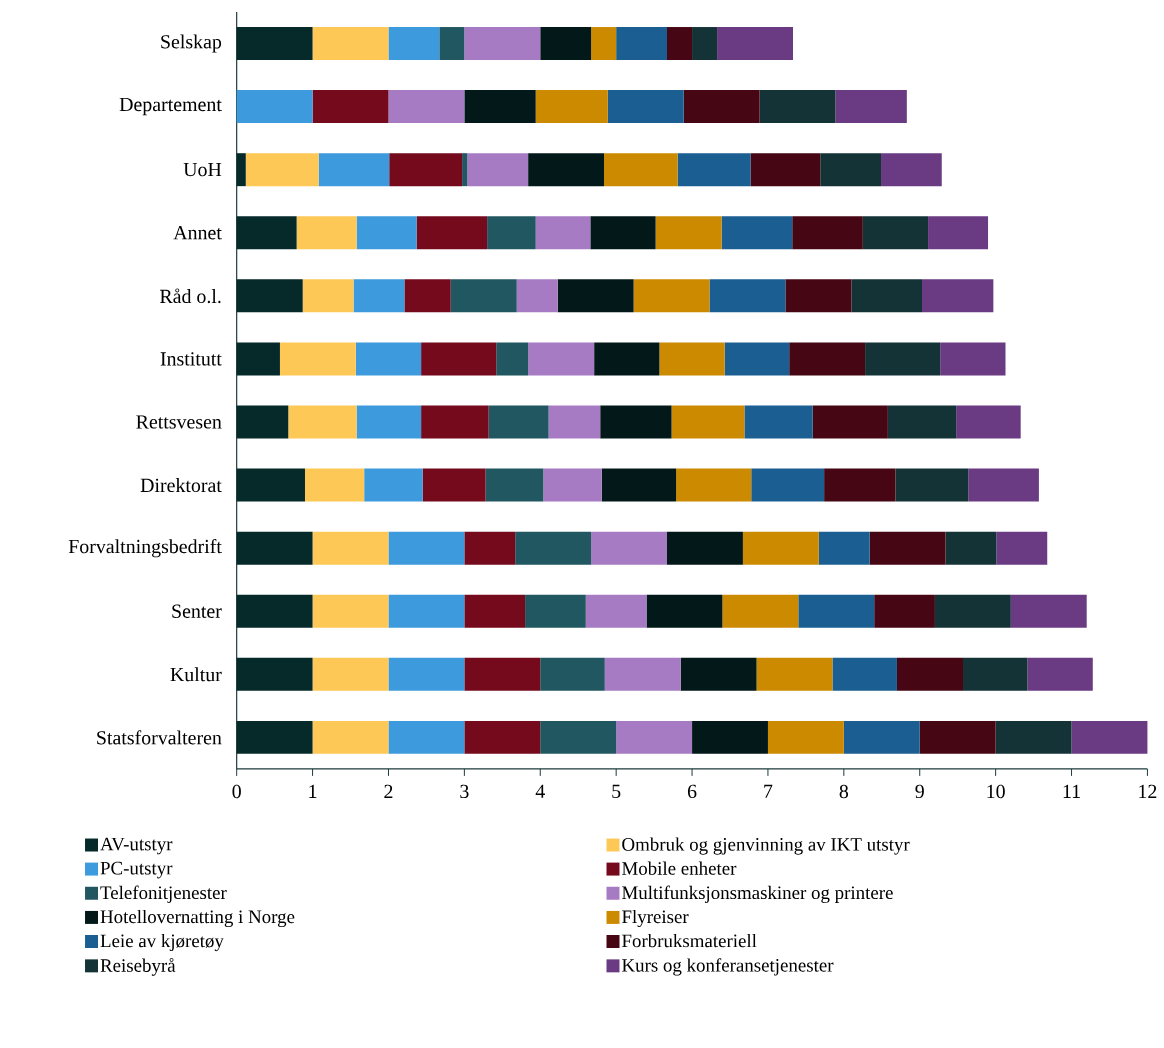 Image resolution: width=1164 pixels, height=1048 pixels. Describe the element at coordinates (202, 170) in the screenshot. I see `y-tick-label: UoH` at that location.